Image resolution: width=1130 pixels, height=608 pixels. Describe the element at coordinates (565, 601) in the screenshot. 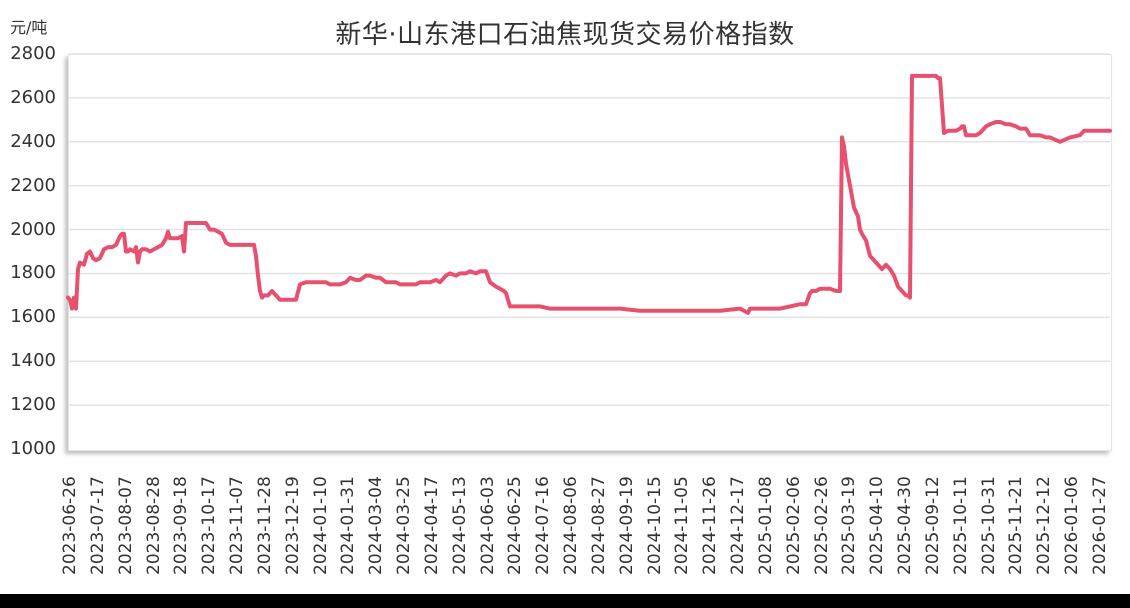

I see `bottom-bar` at that location.